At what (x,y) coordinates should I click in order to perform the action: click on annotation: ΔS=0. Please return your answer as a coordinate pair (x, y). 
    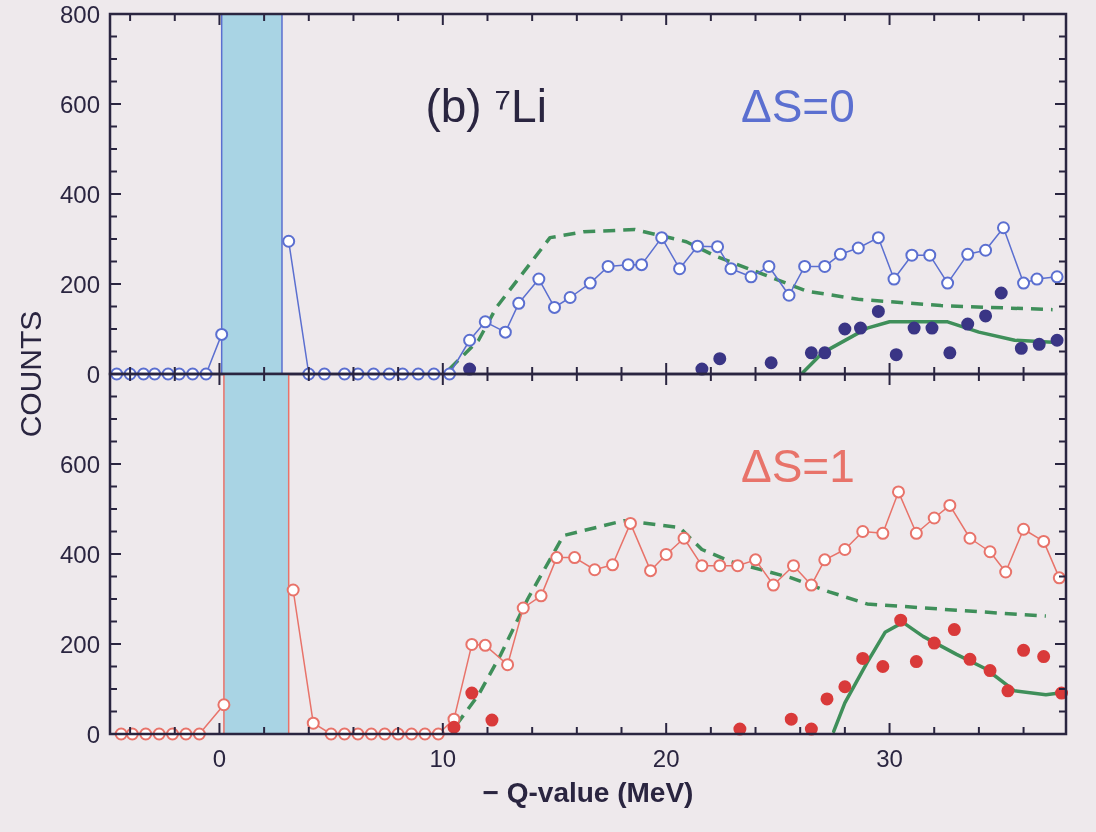
    Looking at the image, I should click on (797, 106).